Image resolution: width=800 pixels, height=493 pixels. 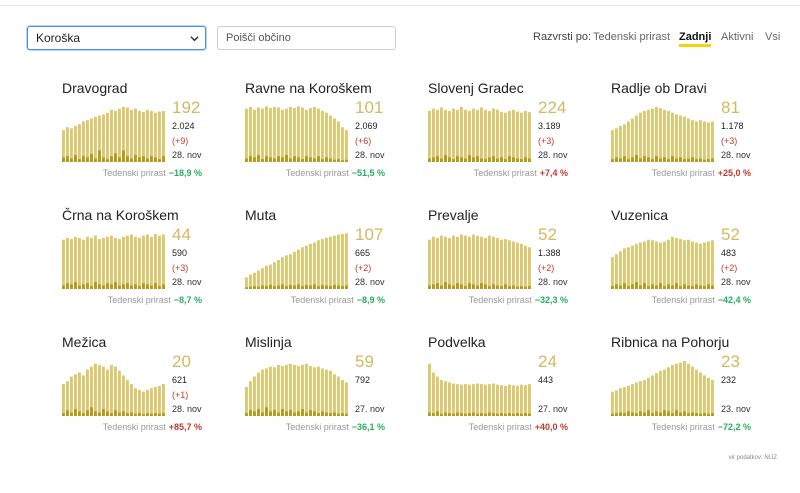 What do you see at coordinates (187, 282) in the screenshot?
I see `last-update-date: 28. nov` at bounding box center [187, 282].